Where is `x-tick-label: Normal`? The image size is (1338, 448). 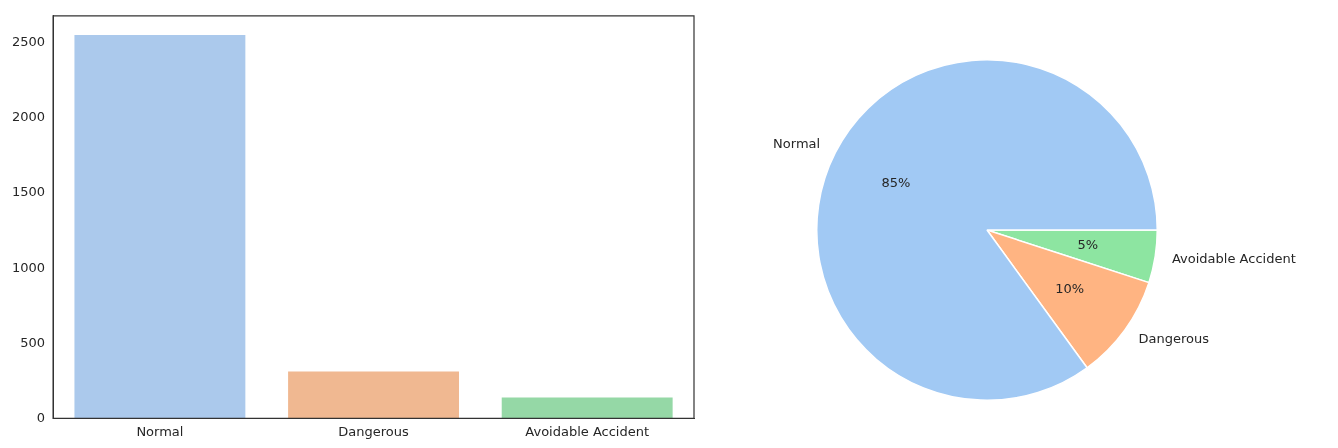
x-tick-label: Normal is located at coordinates (160, 431).